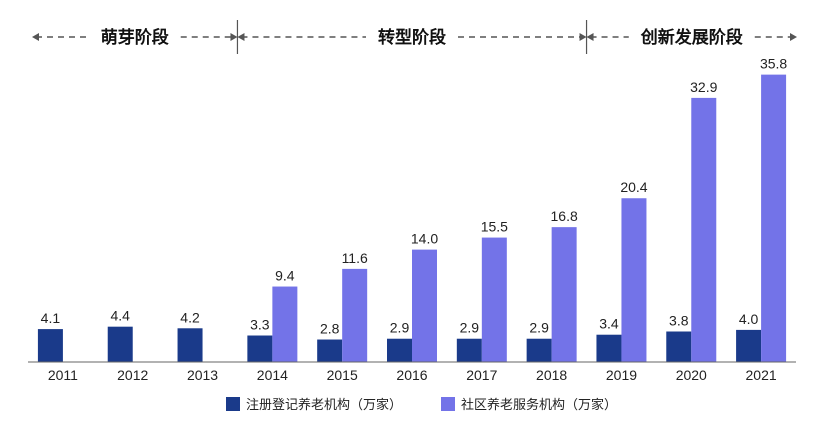  Describe the element at coordinates (190, 317) in the screenshot. I see `value-label-registered-2013: 4.2` at that location.